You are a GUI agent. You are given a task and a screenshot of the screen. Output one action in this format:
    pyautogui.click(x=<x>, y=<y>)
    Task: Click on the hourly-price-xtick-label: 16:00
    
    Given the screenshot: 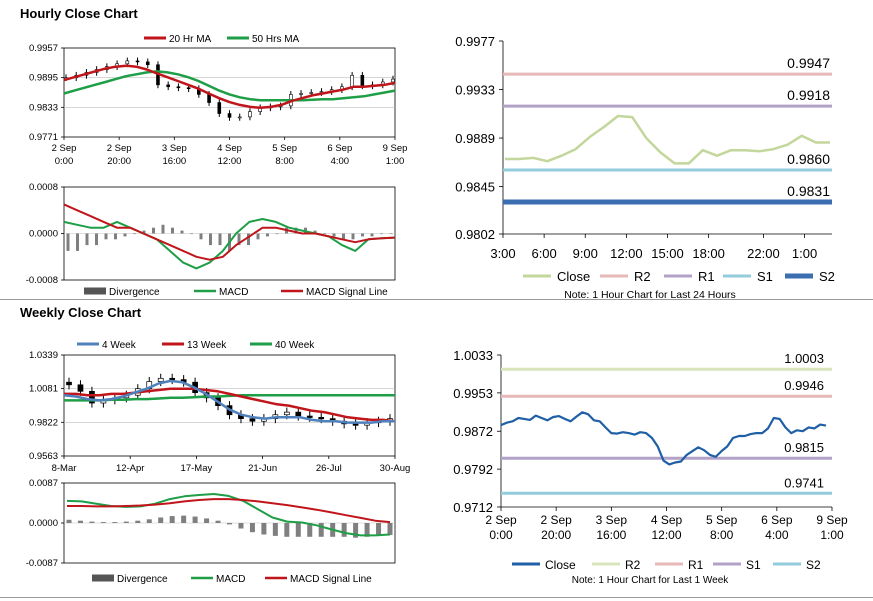 What is the action you would take?
    pyautogui.click(x=174, y=161)
    